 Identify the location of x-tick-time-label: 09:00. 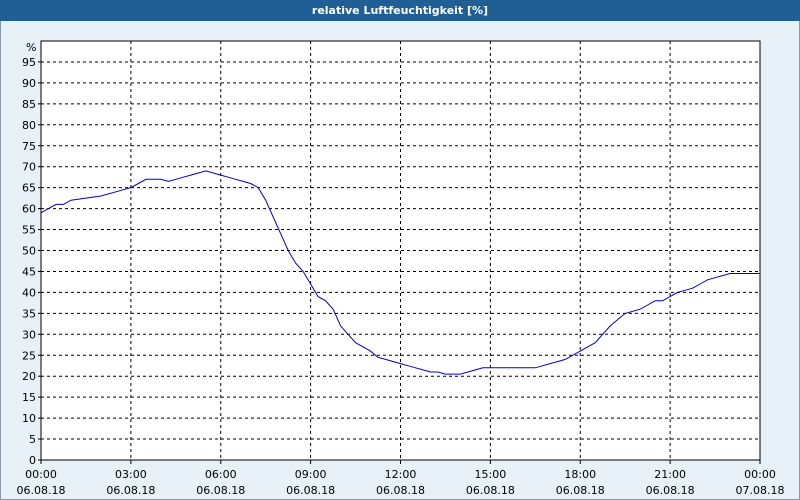
(311, 474).